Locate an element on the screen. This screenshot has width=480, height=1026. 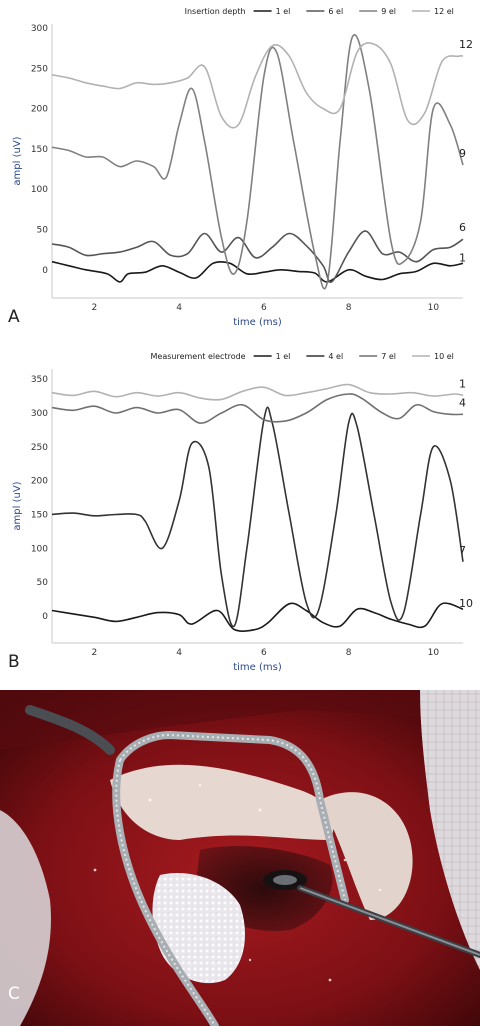
chart-b-legend-item: 7 el is located at coordinates (388, 356).